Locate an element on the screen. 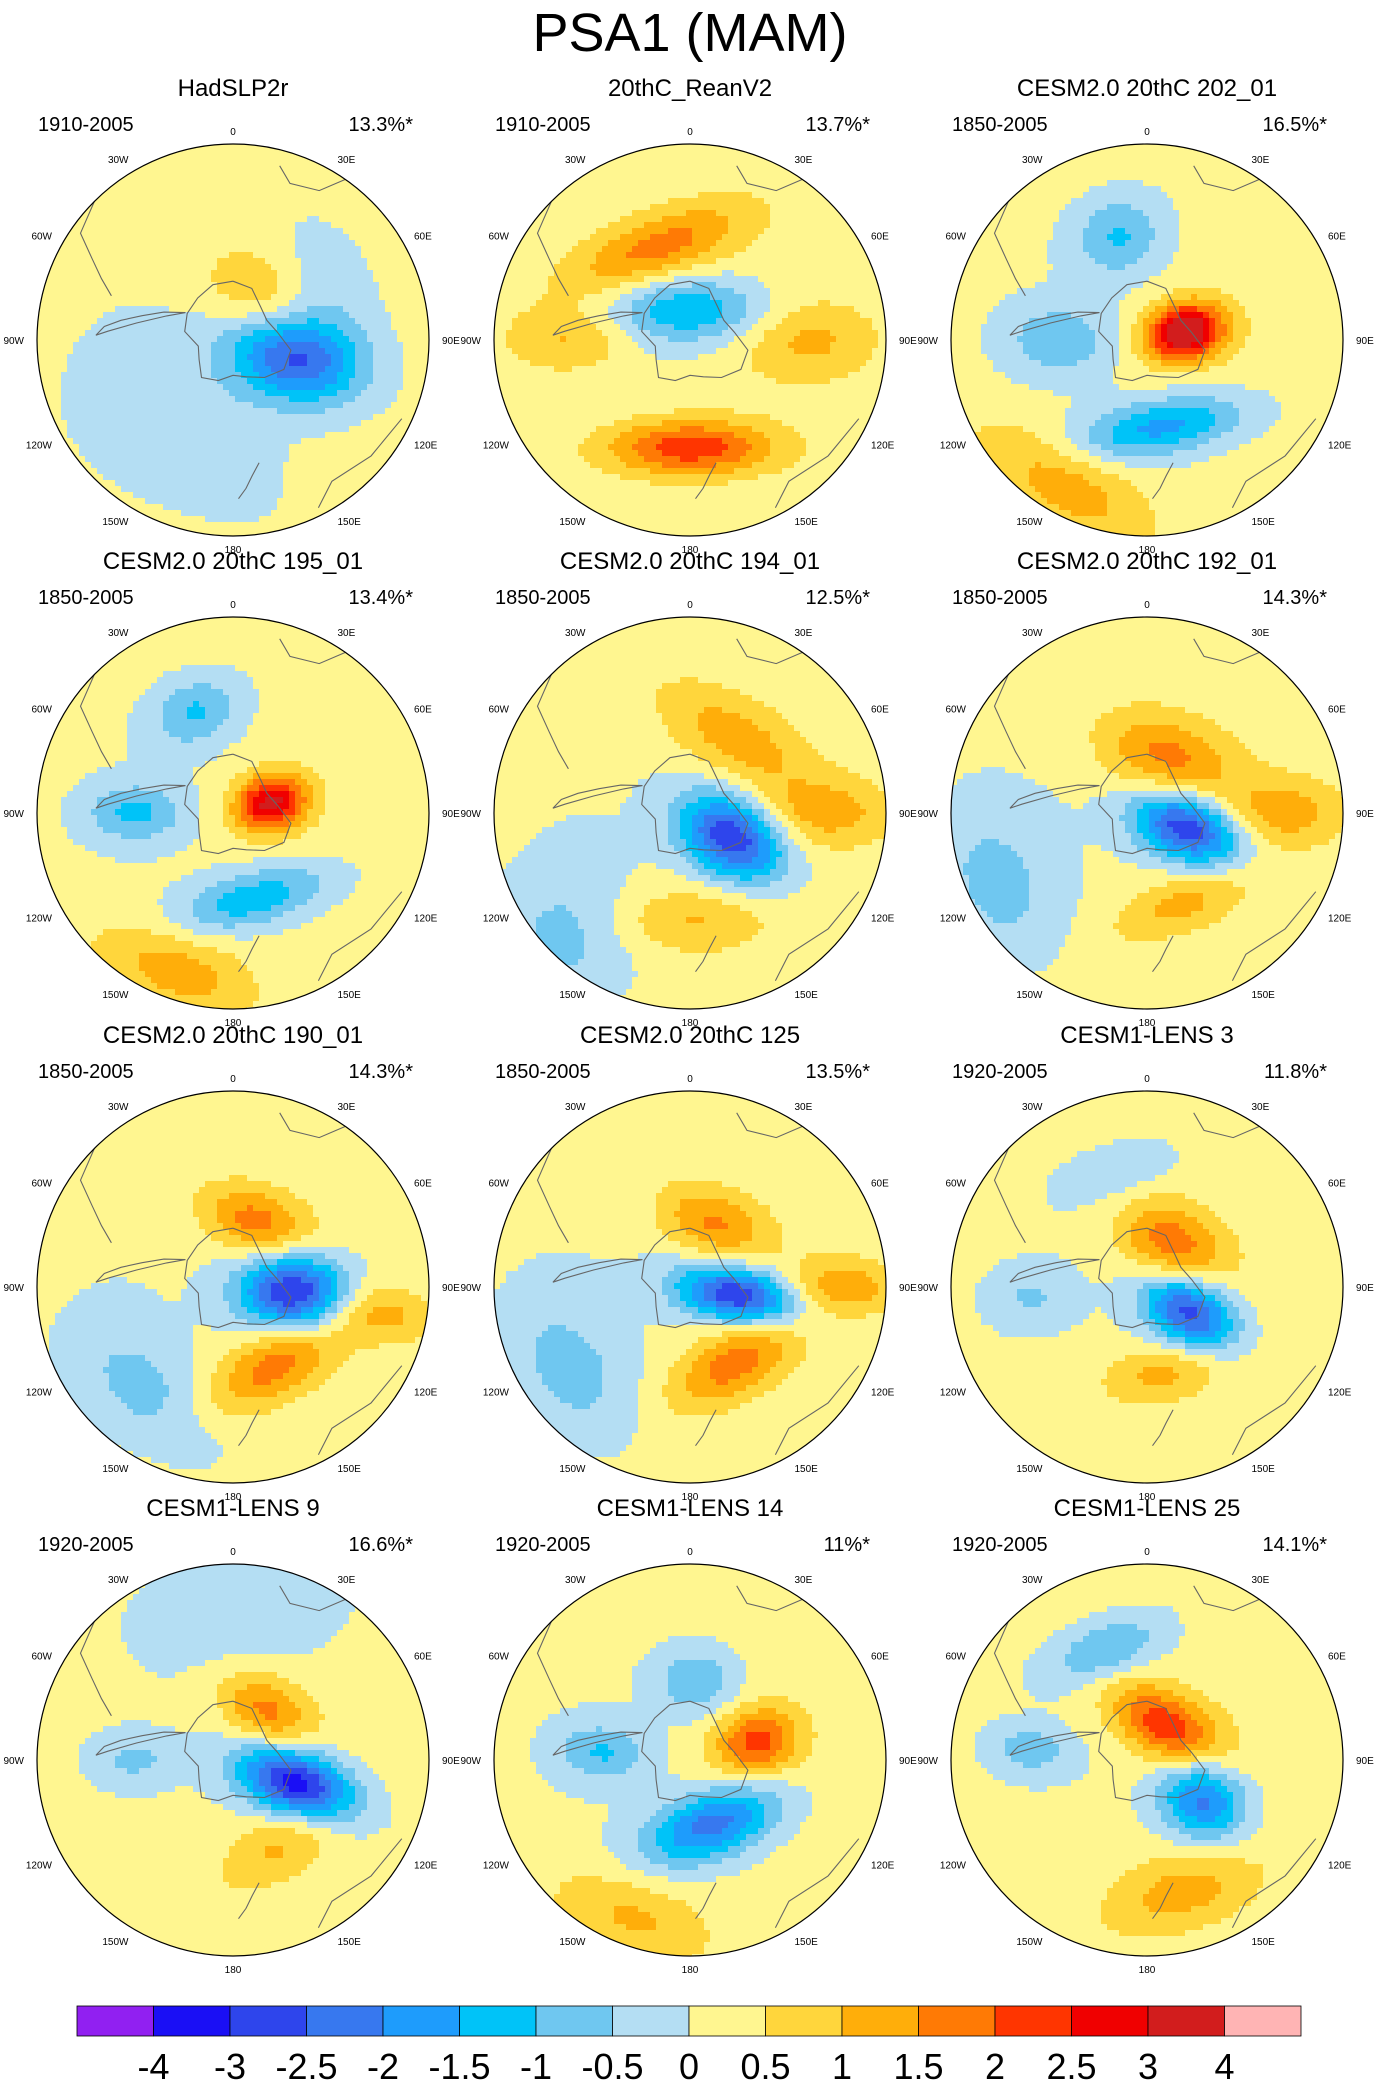 The image size is (1380, 2086). panel-variance: 11.8%* is located at coordinates (1295, 1072).